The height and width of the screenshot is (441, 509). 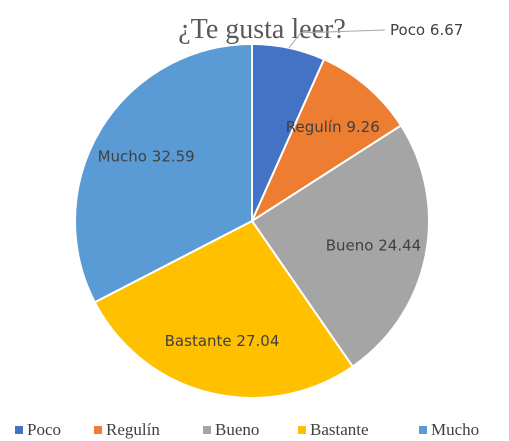 I want to click on legend-label: Bastante, so click(x=339, y=429).